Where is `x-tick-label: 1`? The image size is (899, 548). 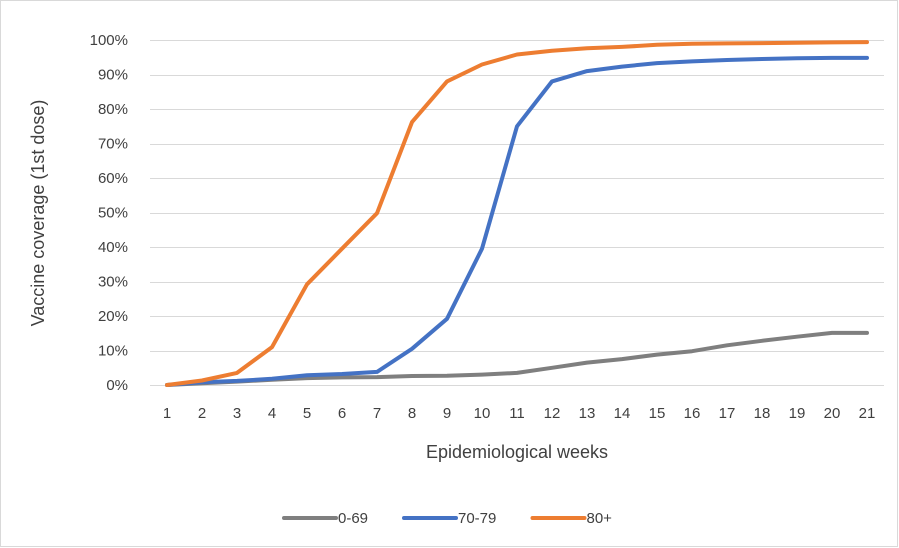 x-tick-label: 1 is located at coordinates (167, 413).